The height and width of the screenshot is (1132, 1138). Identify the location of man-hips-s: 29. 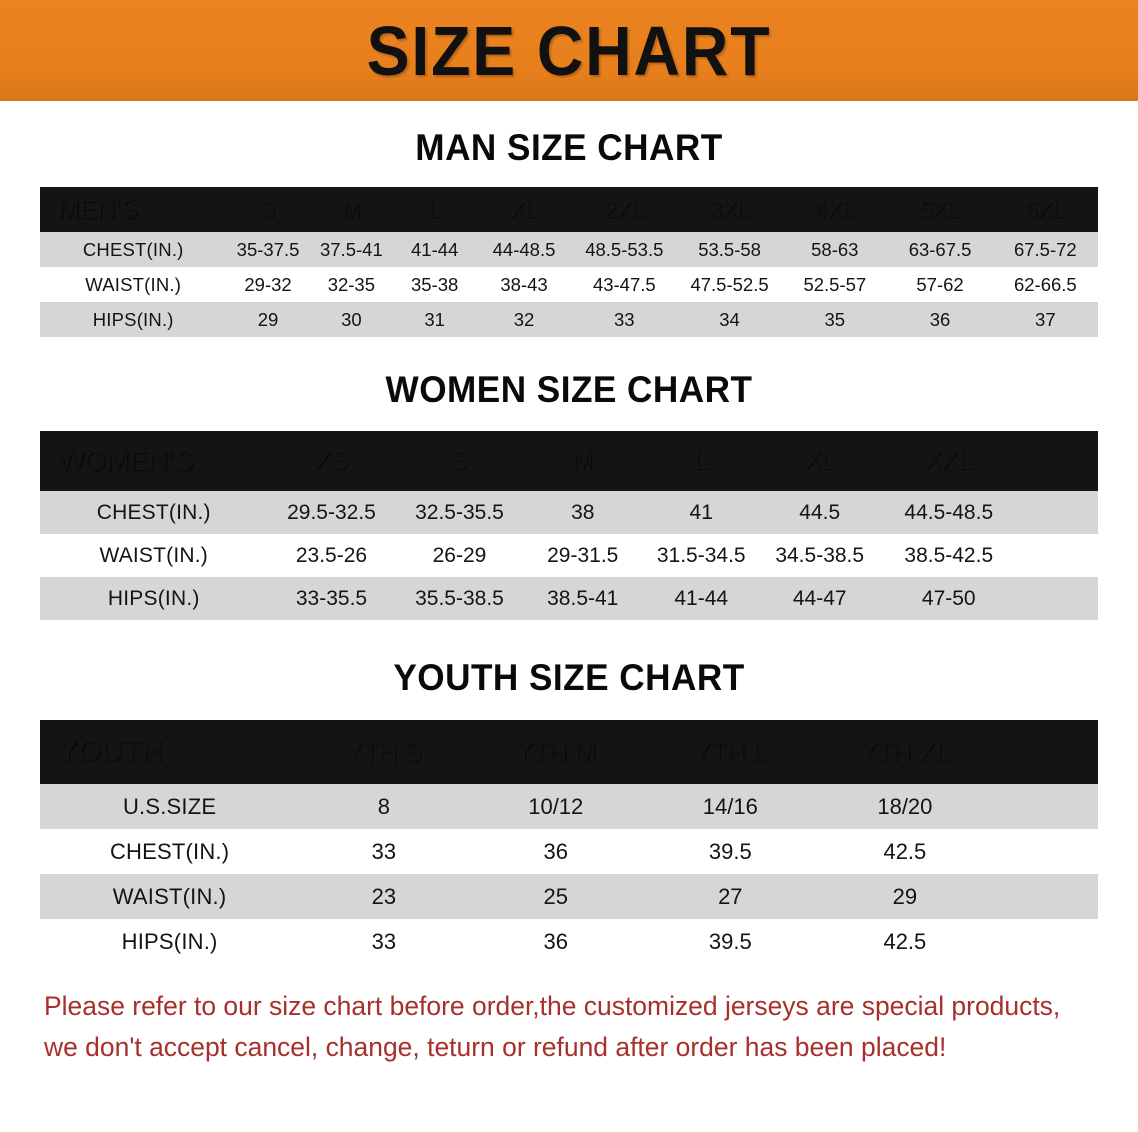
(268, 319).